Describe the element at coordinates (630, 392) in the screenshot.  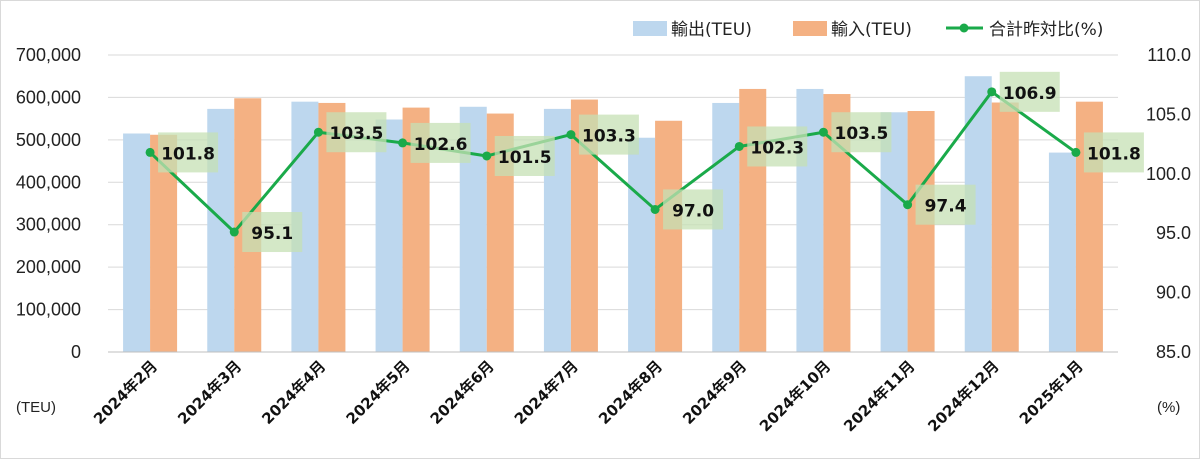
I see `x-tick-label: 2024年8月` at that location.